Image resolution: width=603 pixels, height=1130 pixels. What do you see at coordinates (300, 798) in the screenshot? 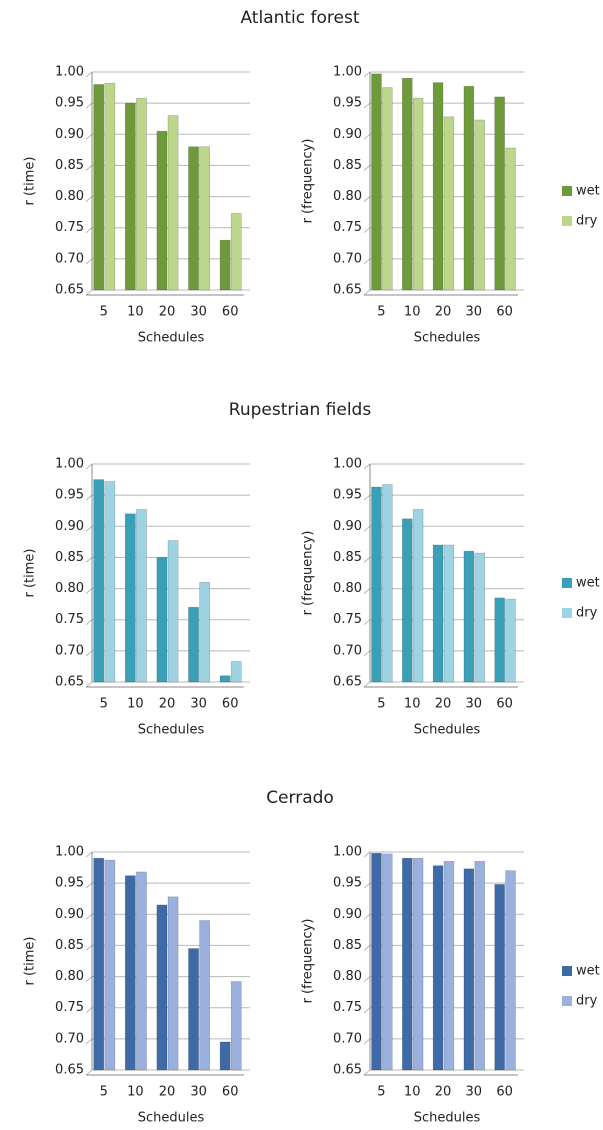
I see `section-title: Cerrado` at bounding box center [300, 798].